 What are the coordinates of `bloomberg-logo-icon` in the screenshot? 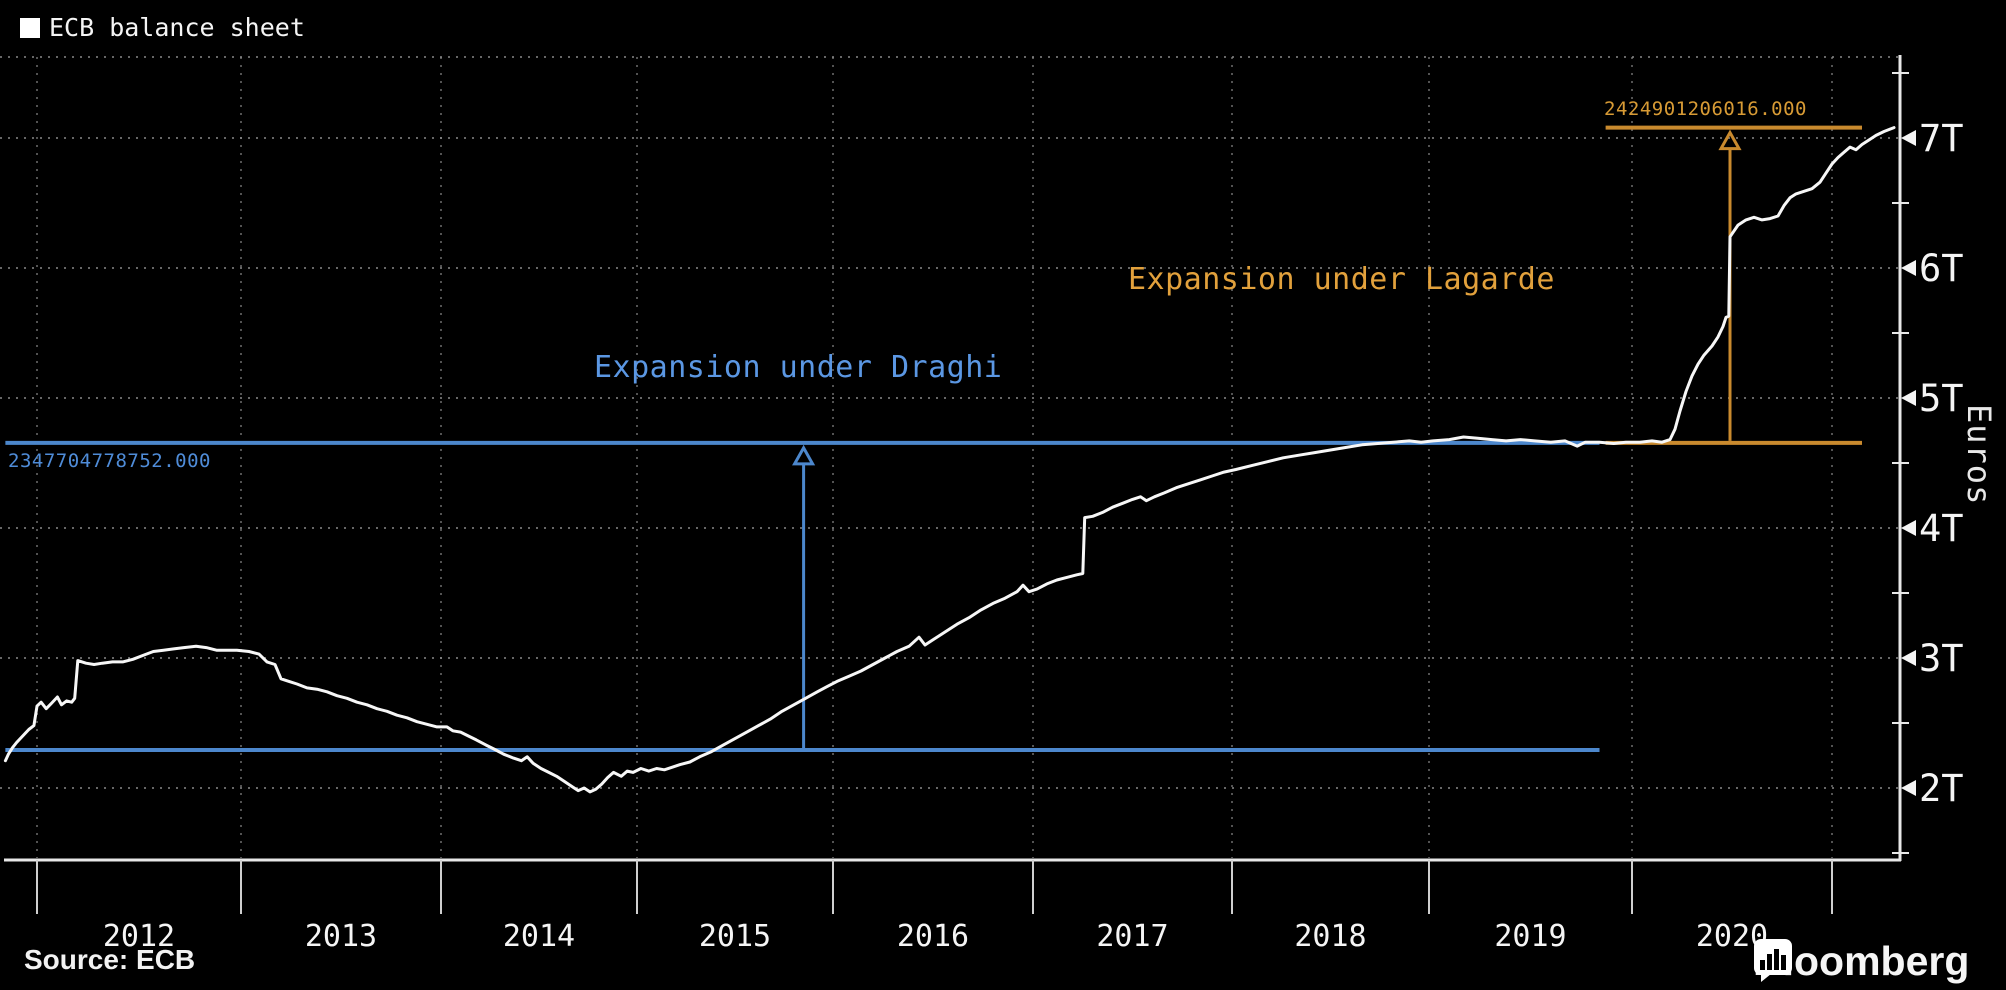 It's located at (1773, 960).